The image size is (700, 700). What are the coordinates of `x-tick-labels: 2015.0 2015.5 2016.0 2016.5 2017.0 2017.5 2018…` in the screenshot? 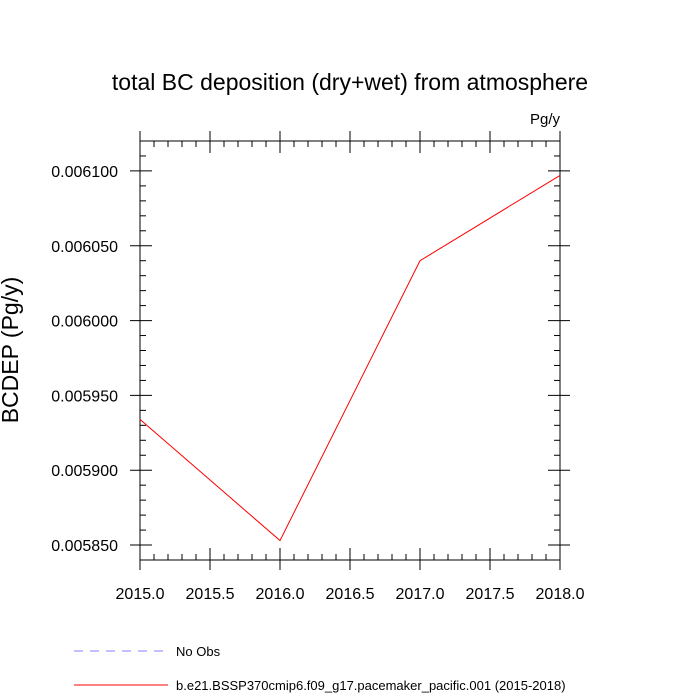 It's located at (350, 594).